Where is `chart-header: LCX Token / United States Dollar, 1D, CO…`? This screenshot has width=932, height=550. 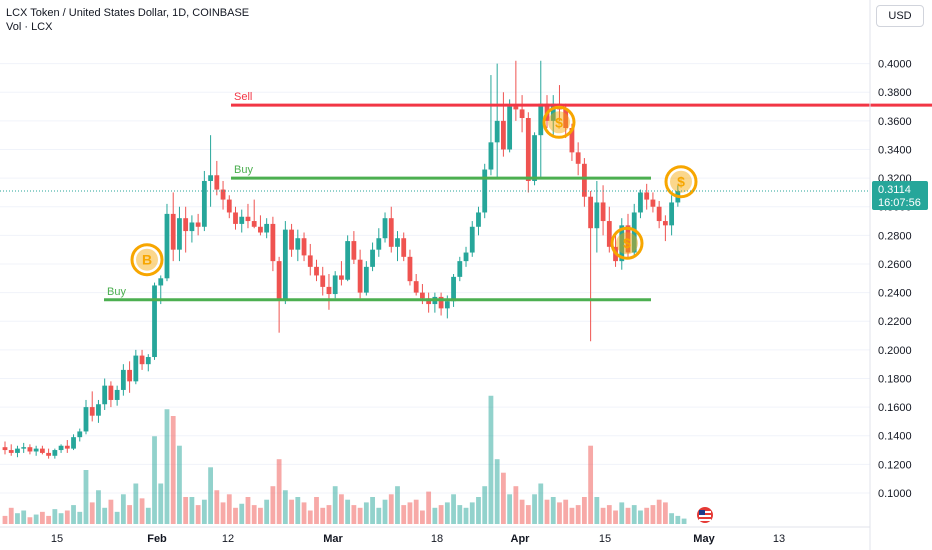 chart-header: LCX Token / United States Dollar, 1D, CO… is located at coordinates (127, 20).